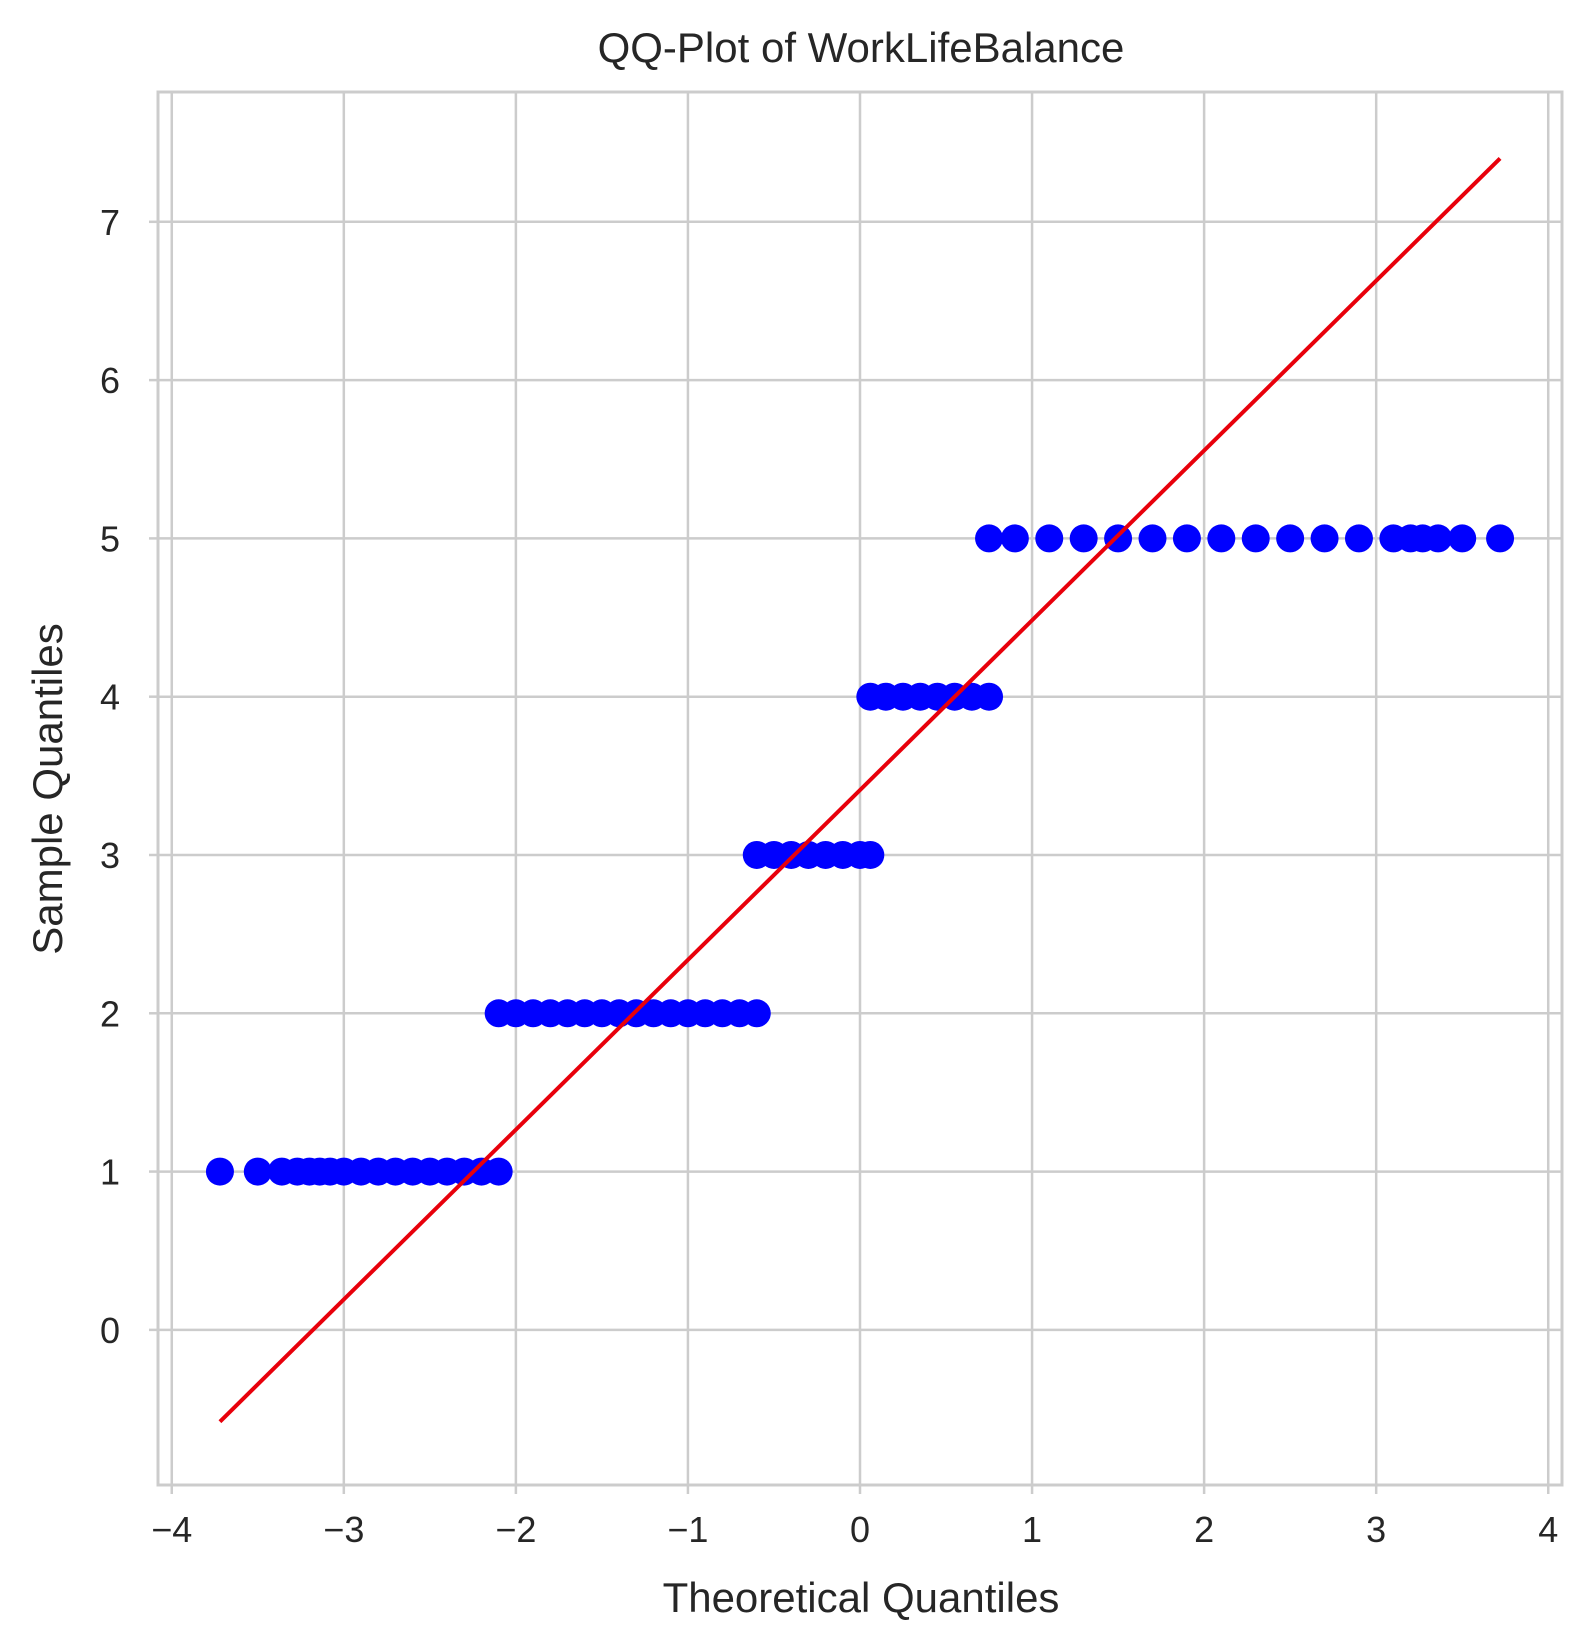 This screenshot has width=1583, height=1650. I want to click on y-tick-label: 4, so click(110, 697).